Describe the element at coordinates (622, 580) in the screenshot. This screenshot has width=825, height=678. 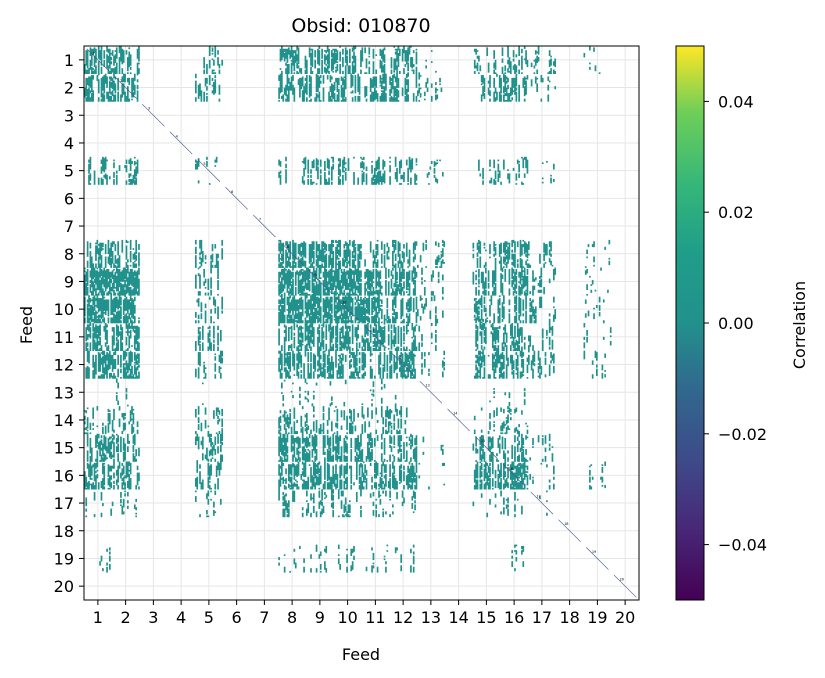
I see `diagonal-label: 20` at that location.